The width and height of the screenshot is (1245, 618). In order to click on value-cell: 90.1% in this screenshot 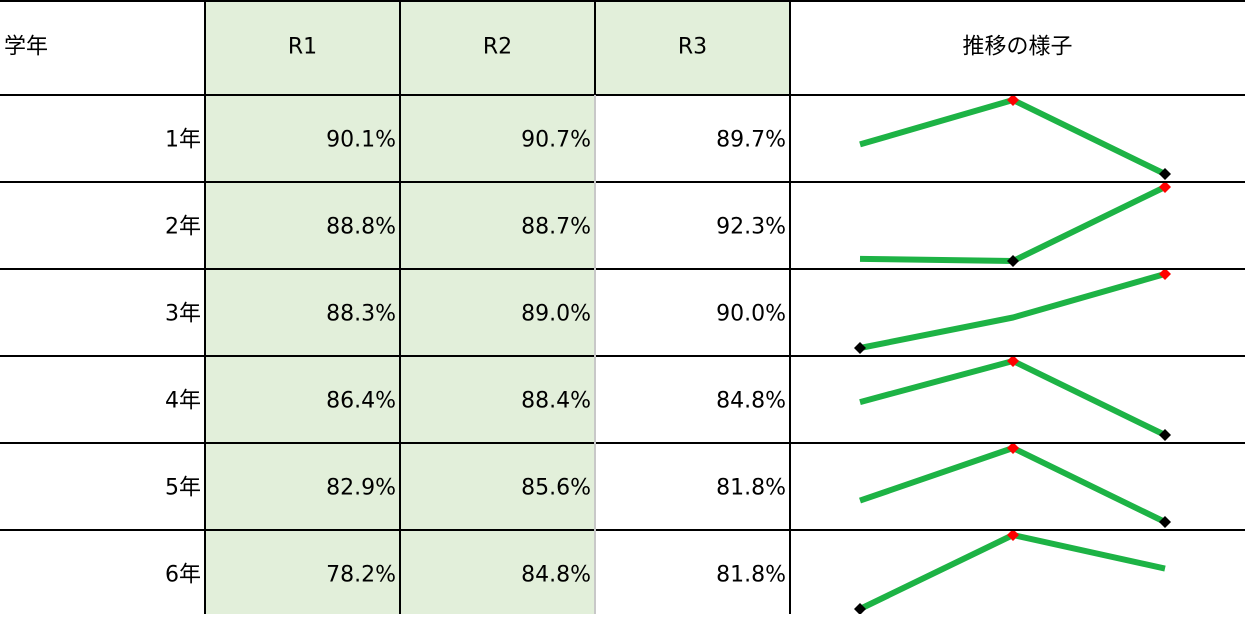, I will do `click(361, 140)`.